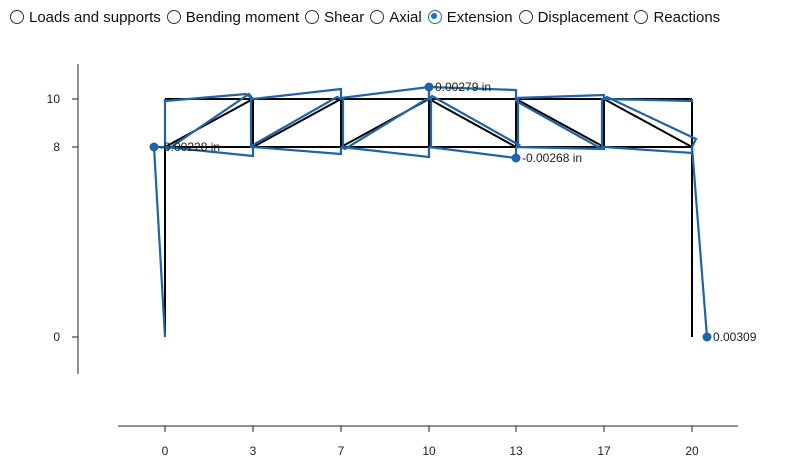  What do you see at coordinates (95, 17) in the screenshot?
I see `mode-label: Loads and supports` at bounding box center [95, 17].